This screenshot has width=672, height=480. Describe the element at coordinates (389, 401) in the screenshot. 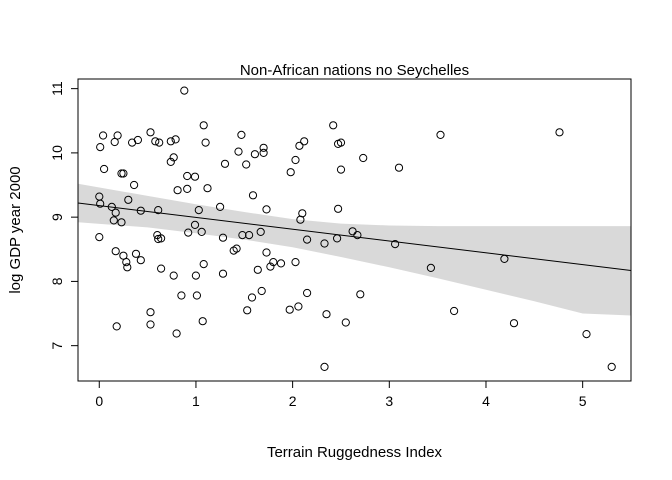

I see `x-tick-label: 3` at that location.